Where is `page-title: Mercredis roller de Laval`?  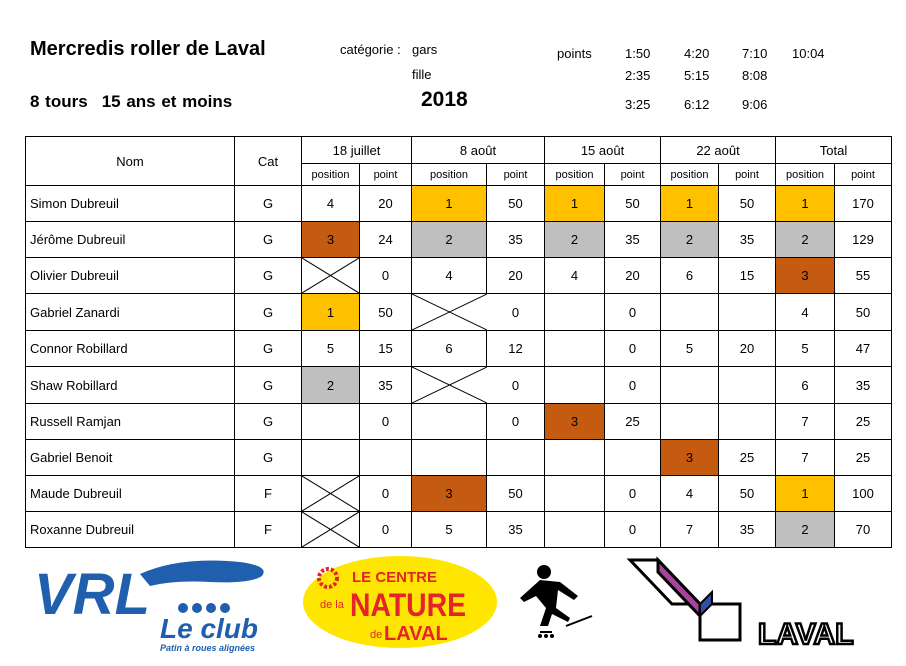 page-title: Mercredis roller de Laval is located at coordinates (148, 49).